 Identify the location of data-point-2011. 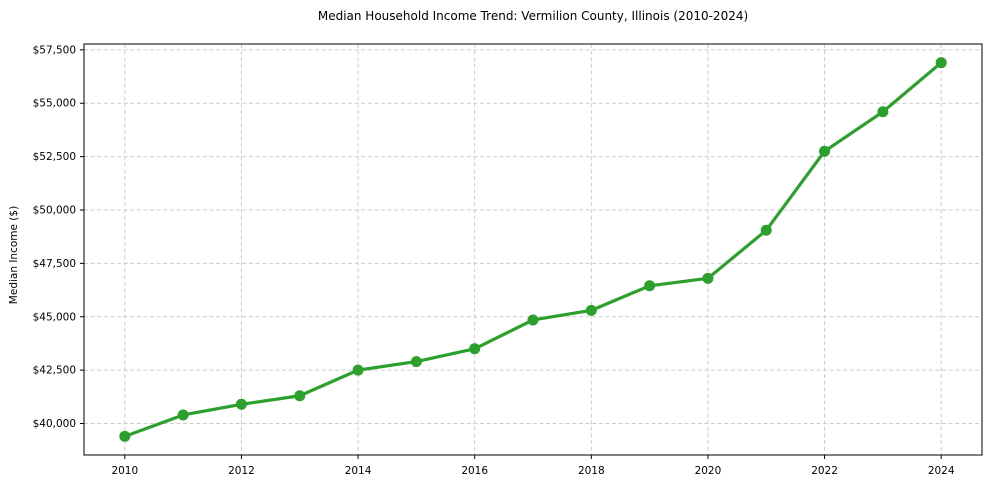
(183, 415).